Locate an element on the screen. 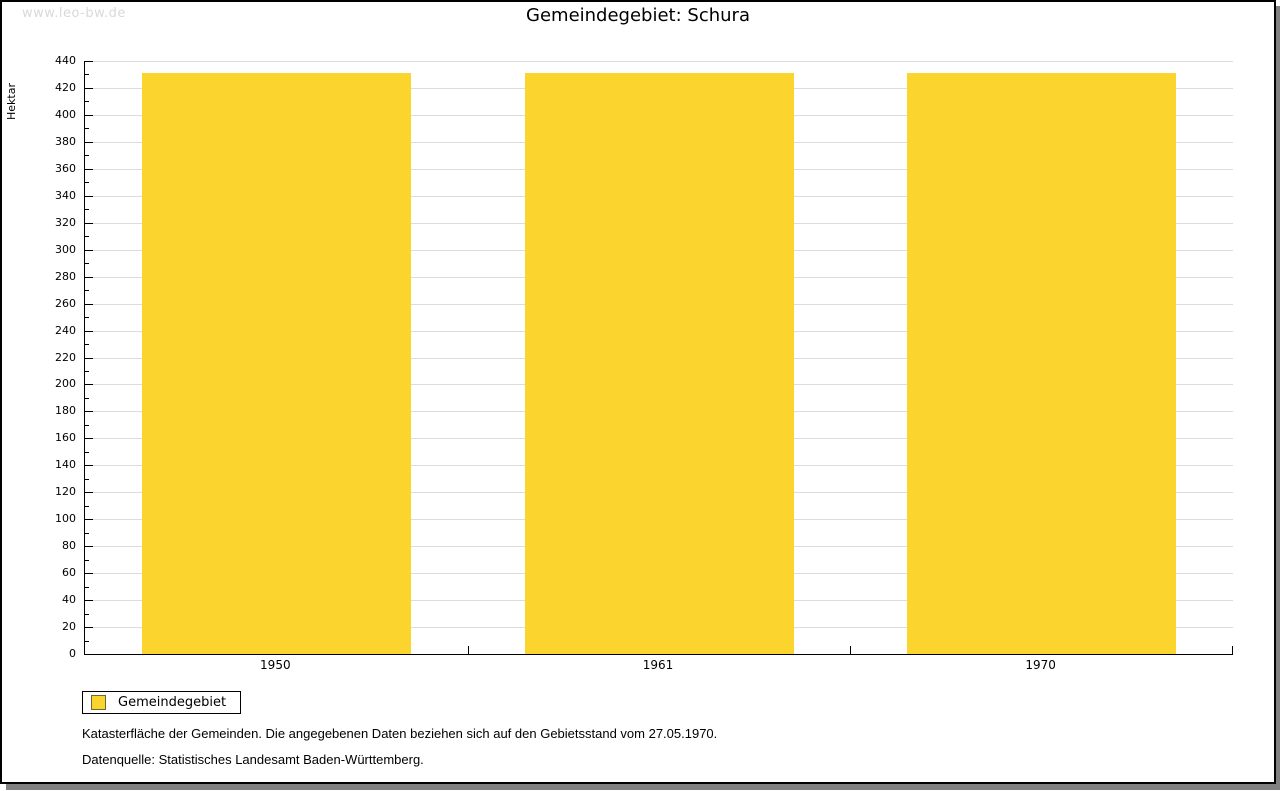  y-tick-label: 260 is located at coordinates (65, 303).